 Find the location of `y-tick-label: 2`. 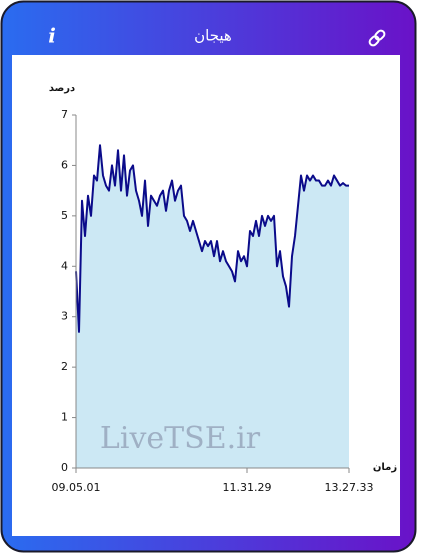

y-tick-label: 2 is located at coordinates (64, 366).